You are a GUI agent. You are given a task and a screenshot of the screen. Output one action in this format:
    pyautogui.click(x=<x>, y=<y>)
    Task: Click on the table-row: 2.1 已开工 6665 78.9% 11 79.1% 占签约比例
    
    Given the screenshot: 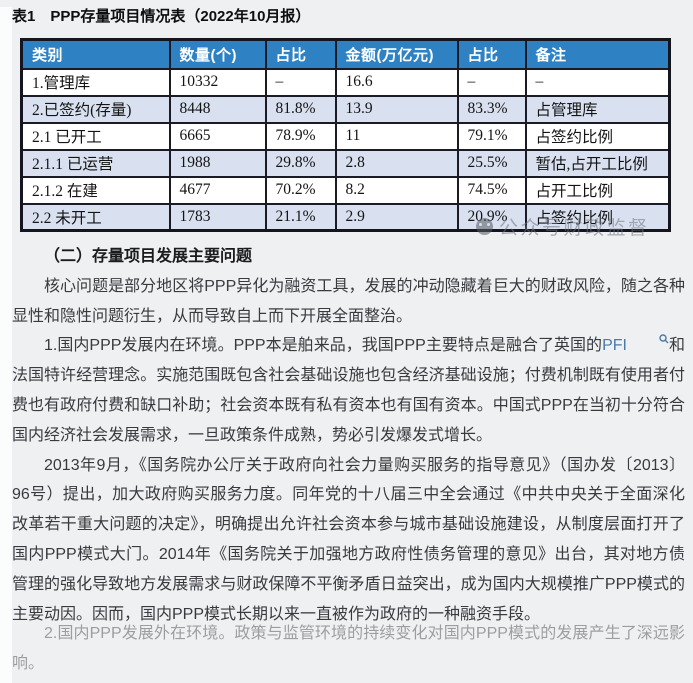 What is the action you would take?
    pyautogui.click(x=345, y=136)
    